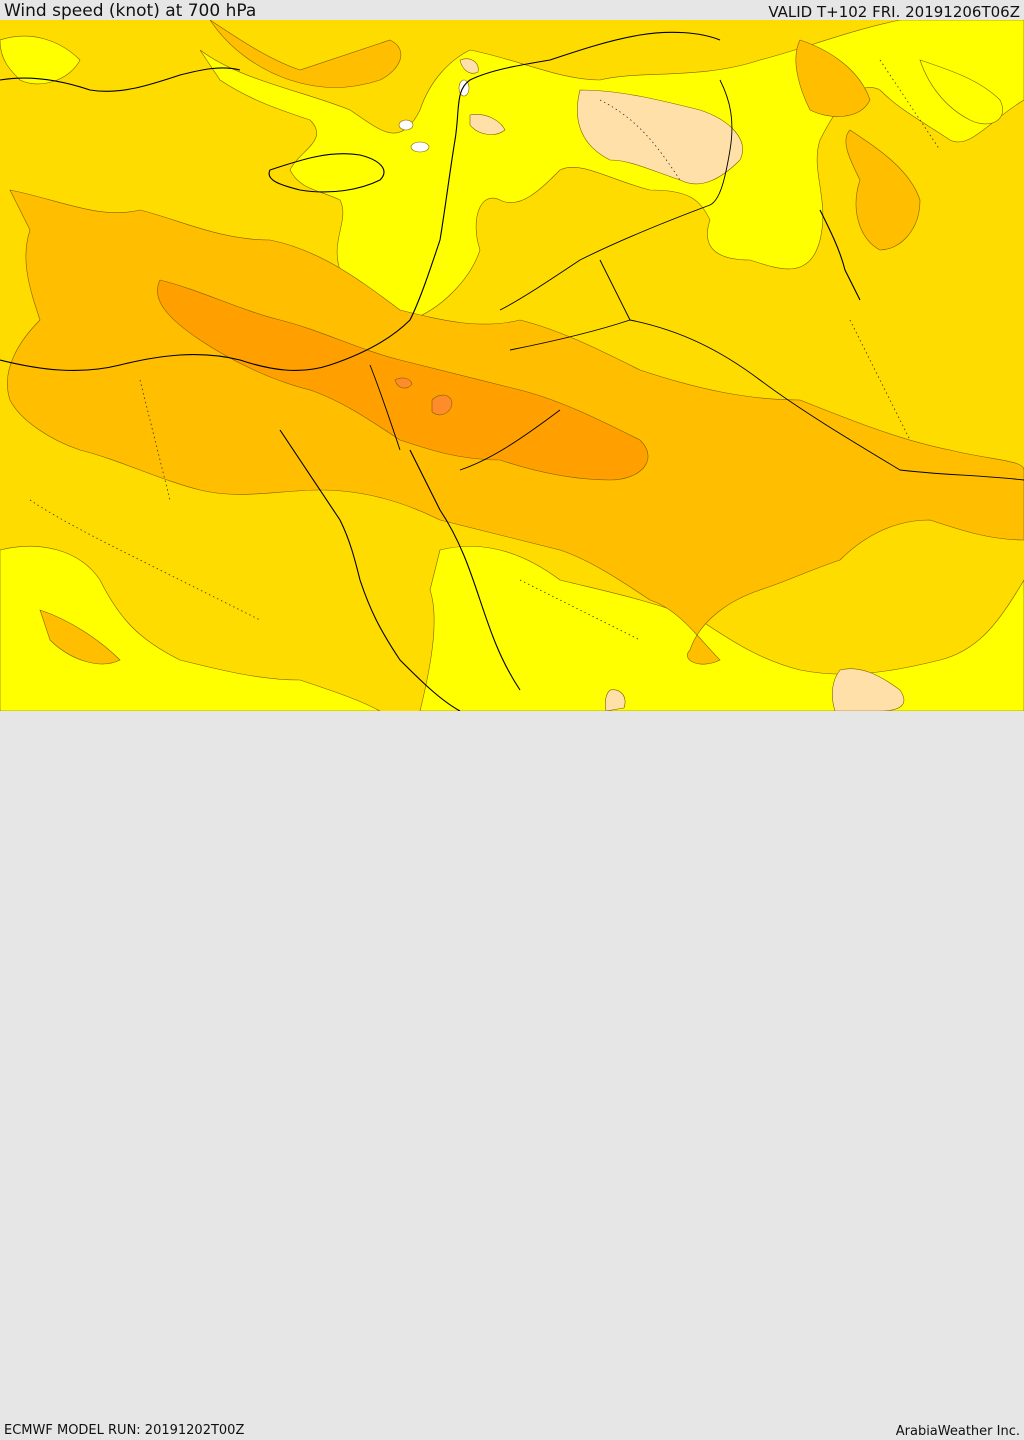 This screenshot has height=1440, width=1024. Describe the element at coordinates (868, 689) in the screenshot. I see `calm-patch-south` at that location.